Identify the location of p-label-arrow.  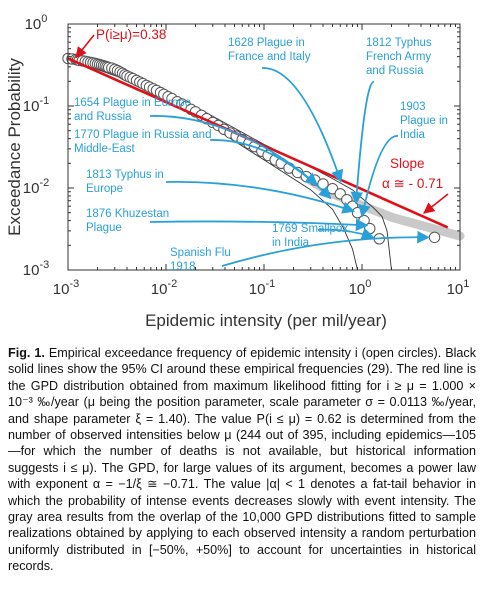
(85, 46).